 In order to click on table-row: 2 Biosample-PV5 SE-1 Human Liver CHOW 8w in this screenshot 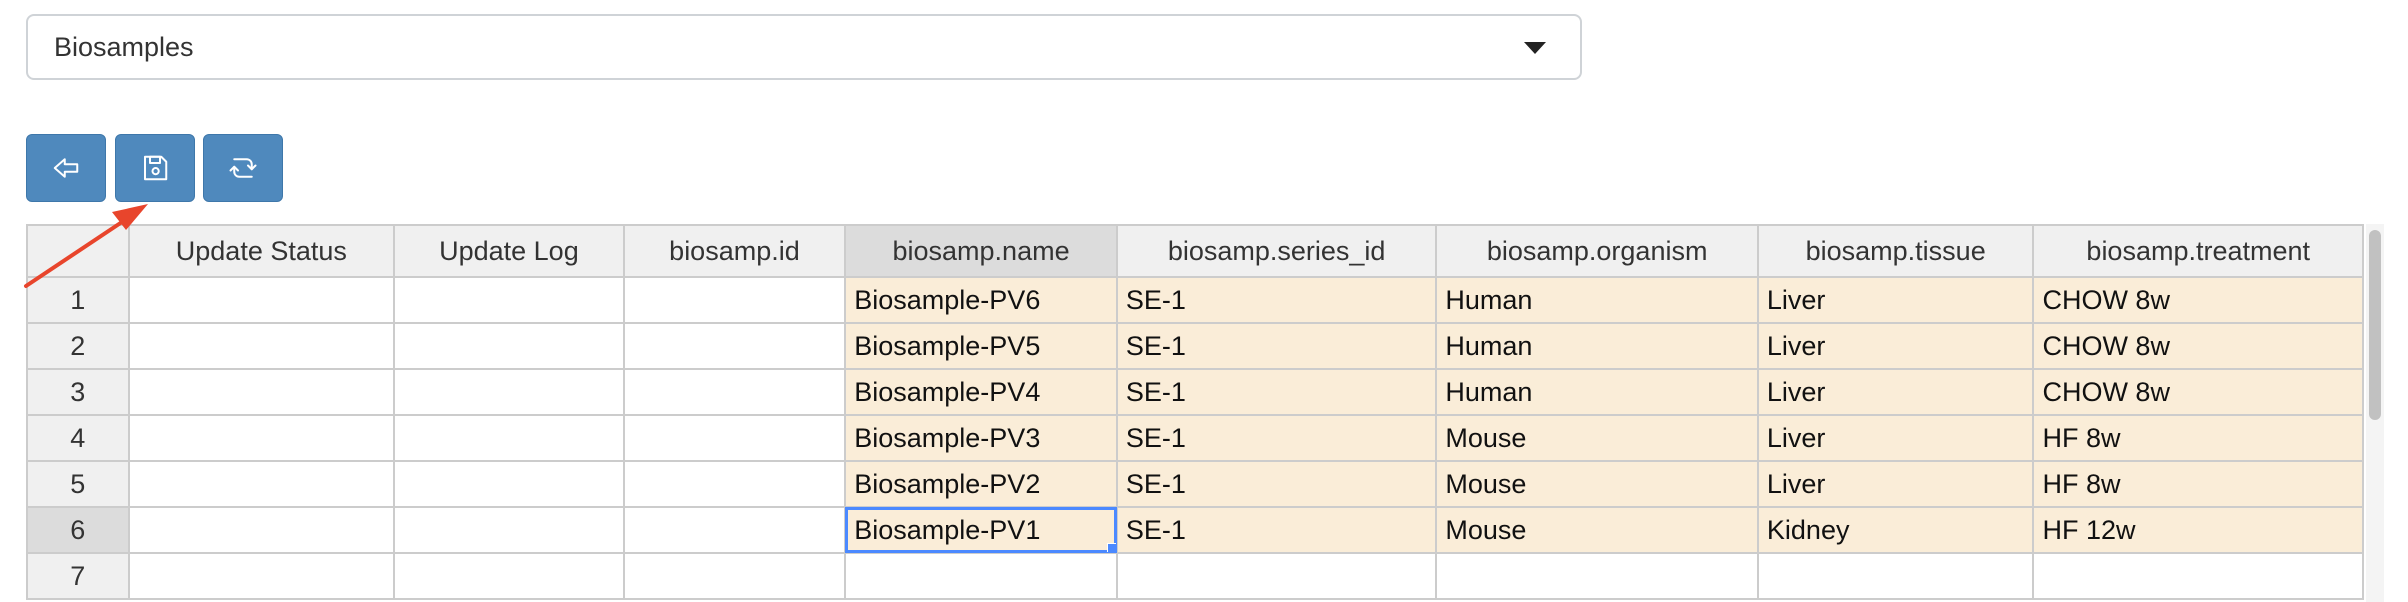, I will do `click(1195, 346)`.